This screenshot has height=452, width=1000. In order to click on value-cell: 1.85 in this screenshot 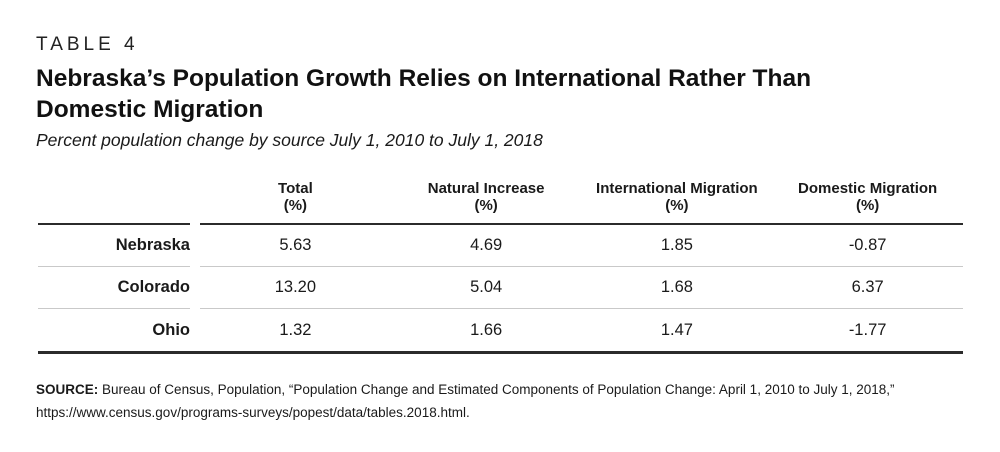, I will do `click(677, 246)`.